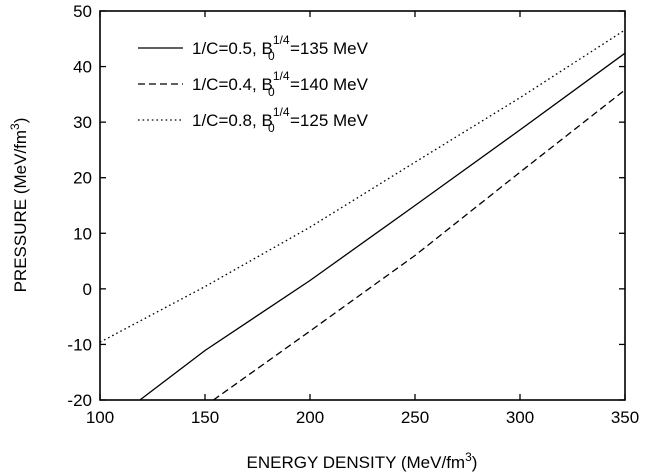 The width and height of the screenshot is (652, 475). What do you see at coordinates (280, 84) in the screenshot?
I see `legend-label-2: 1/C=0.4, B1/4 0 =140 MeV` at bounding box center [280, 84].